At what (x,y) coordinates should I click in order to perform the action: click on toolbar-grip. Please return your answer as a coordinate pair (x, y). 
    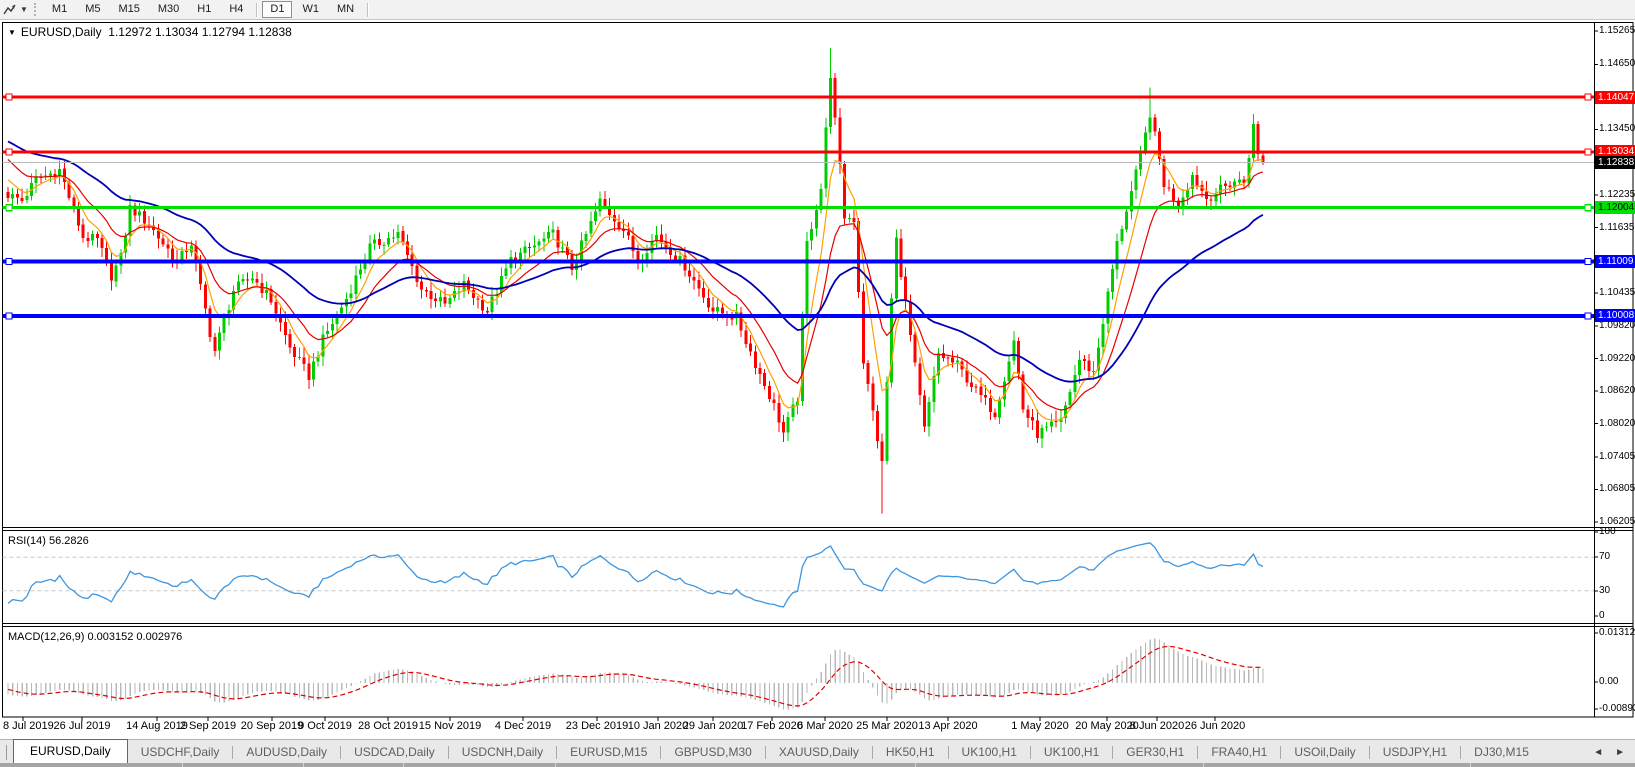
    Looking at the image, I should click on (34, 9).